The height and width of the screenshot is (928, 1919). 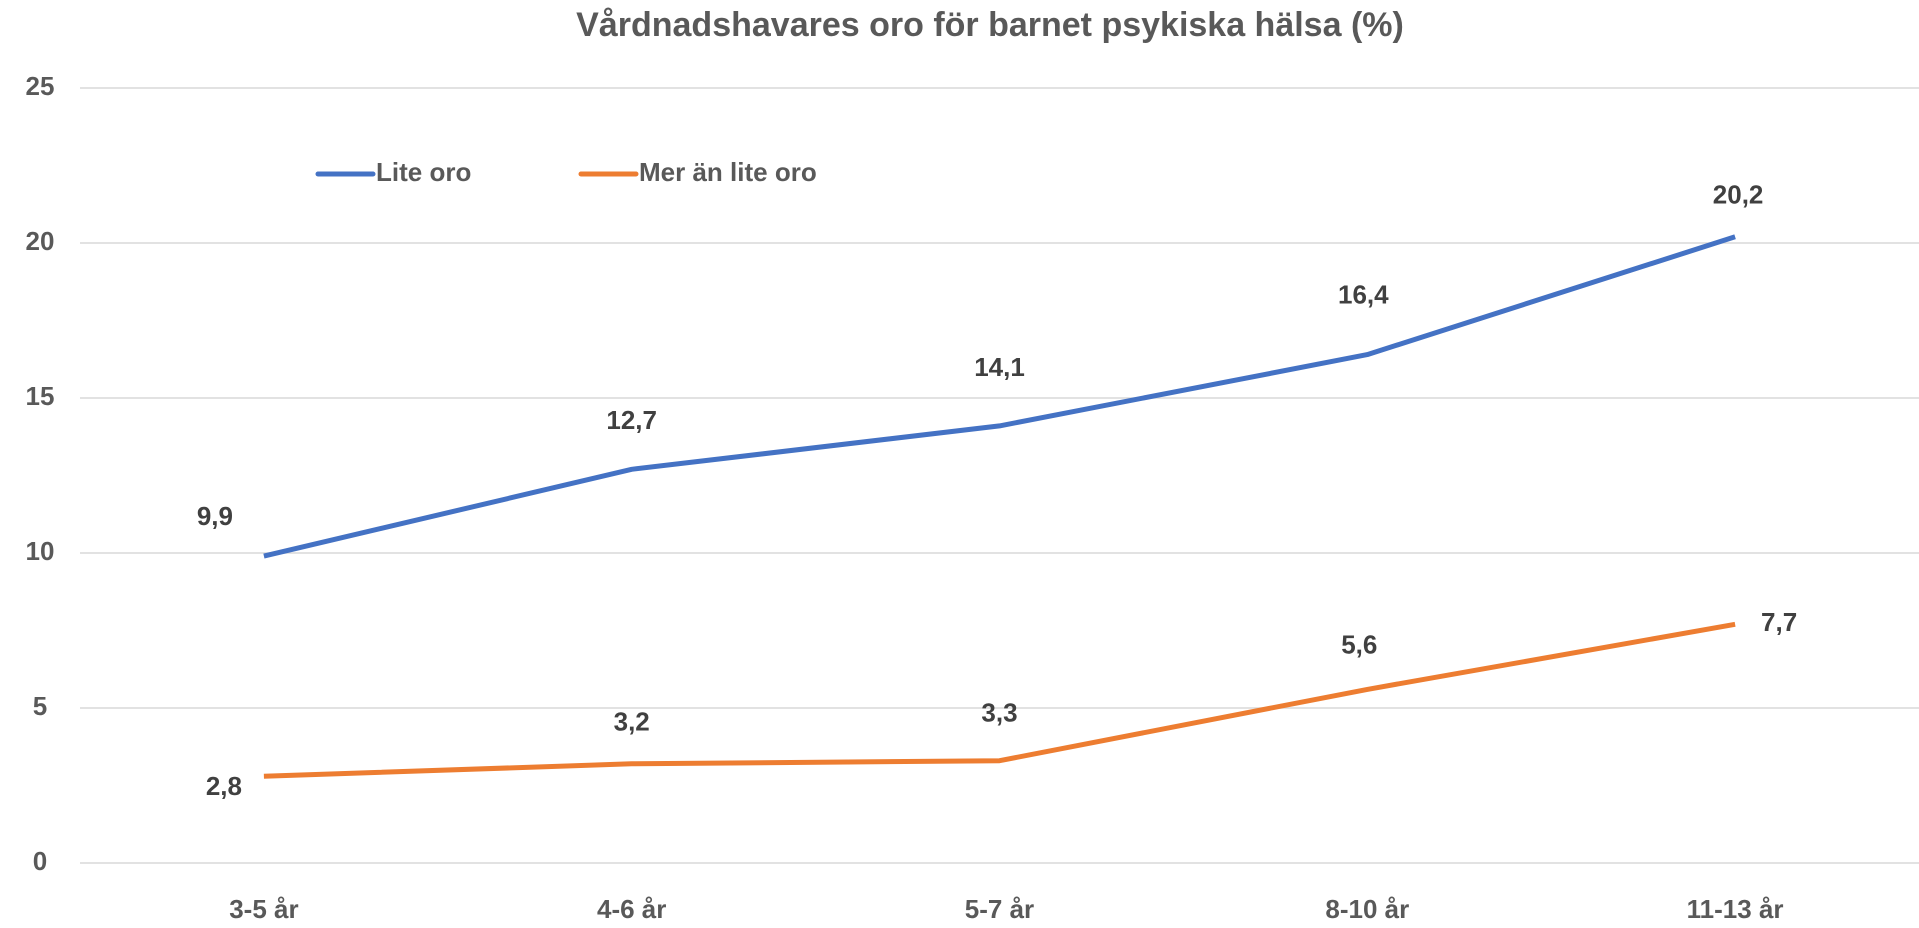 What do you see at coordinates (40, 396) in the screenshot?
I see `y-tick-label: 15` at bounding box center [40, 396].